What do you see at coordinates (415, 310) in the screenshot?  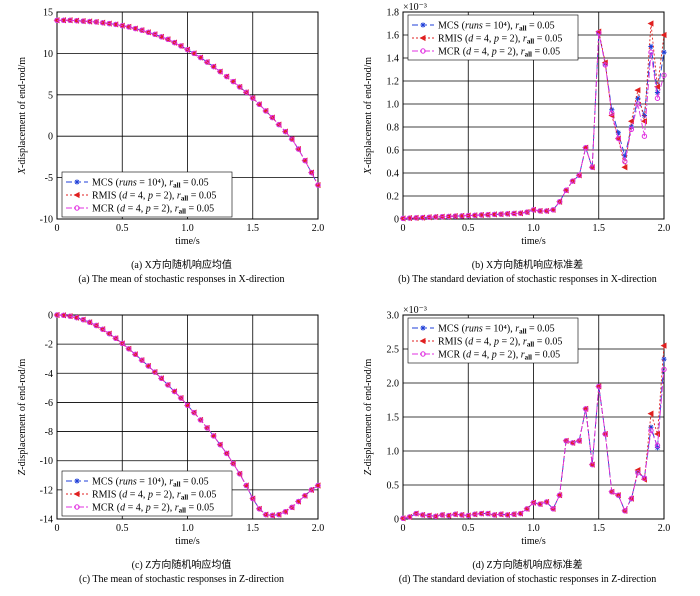 I see `axis-scale-note: ×10⁻³` at bounding box center [415, 310].